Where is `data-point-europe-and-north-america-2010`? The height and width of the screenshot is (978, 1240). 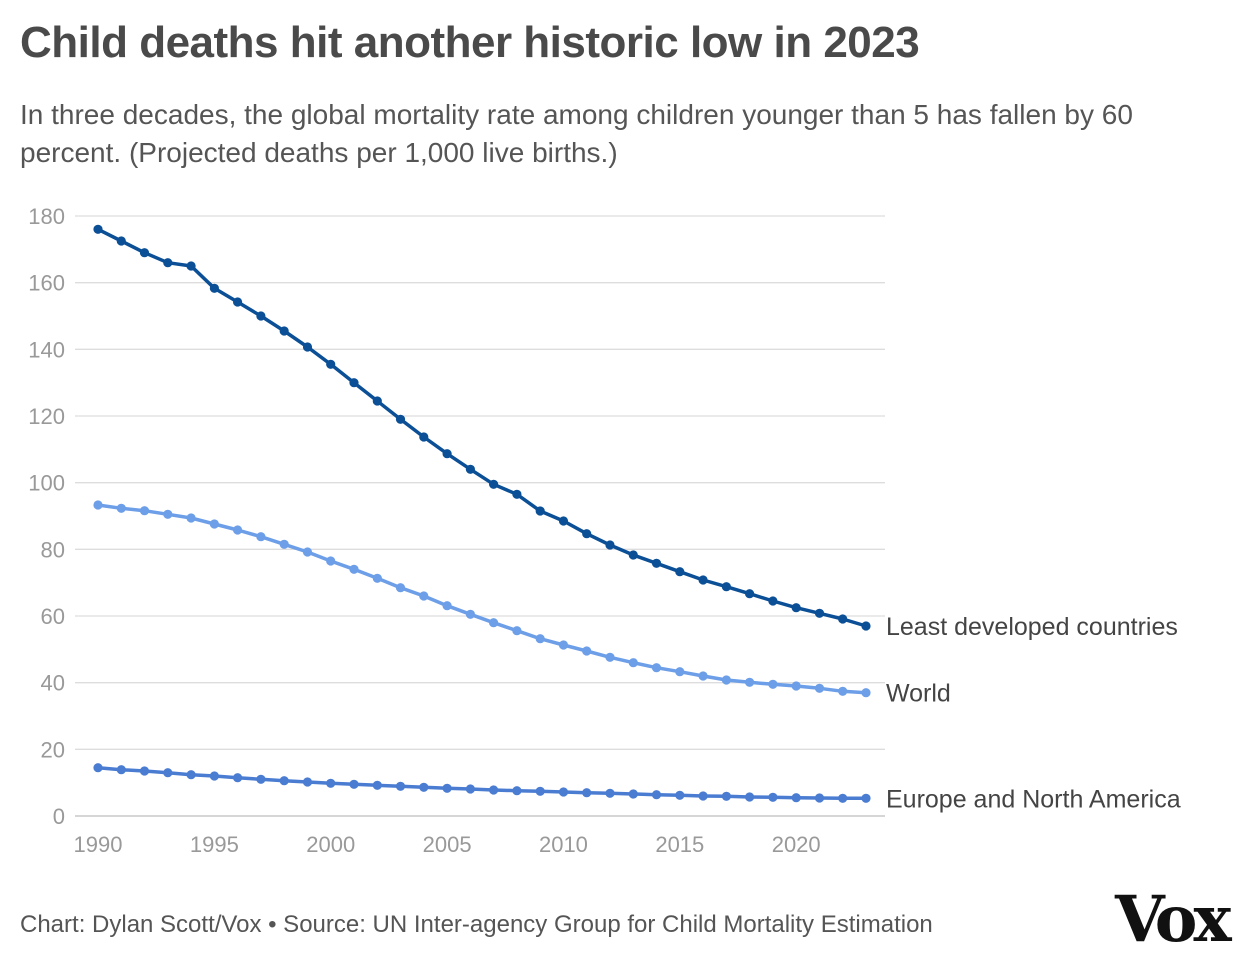
data-point-europe-and-north-america-2010 is located at coordinates (563, 792).